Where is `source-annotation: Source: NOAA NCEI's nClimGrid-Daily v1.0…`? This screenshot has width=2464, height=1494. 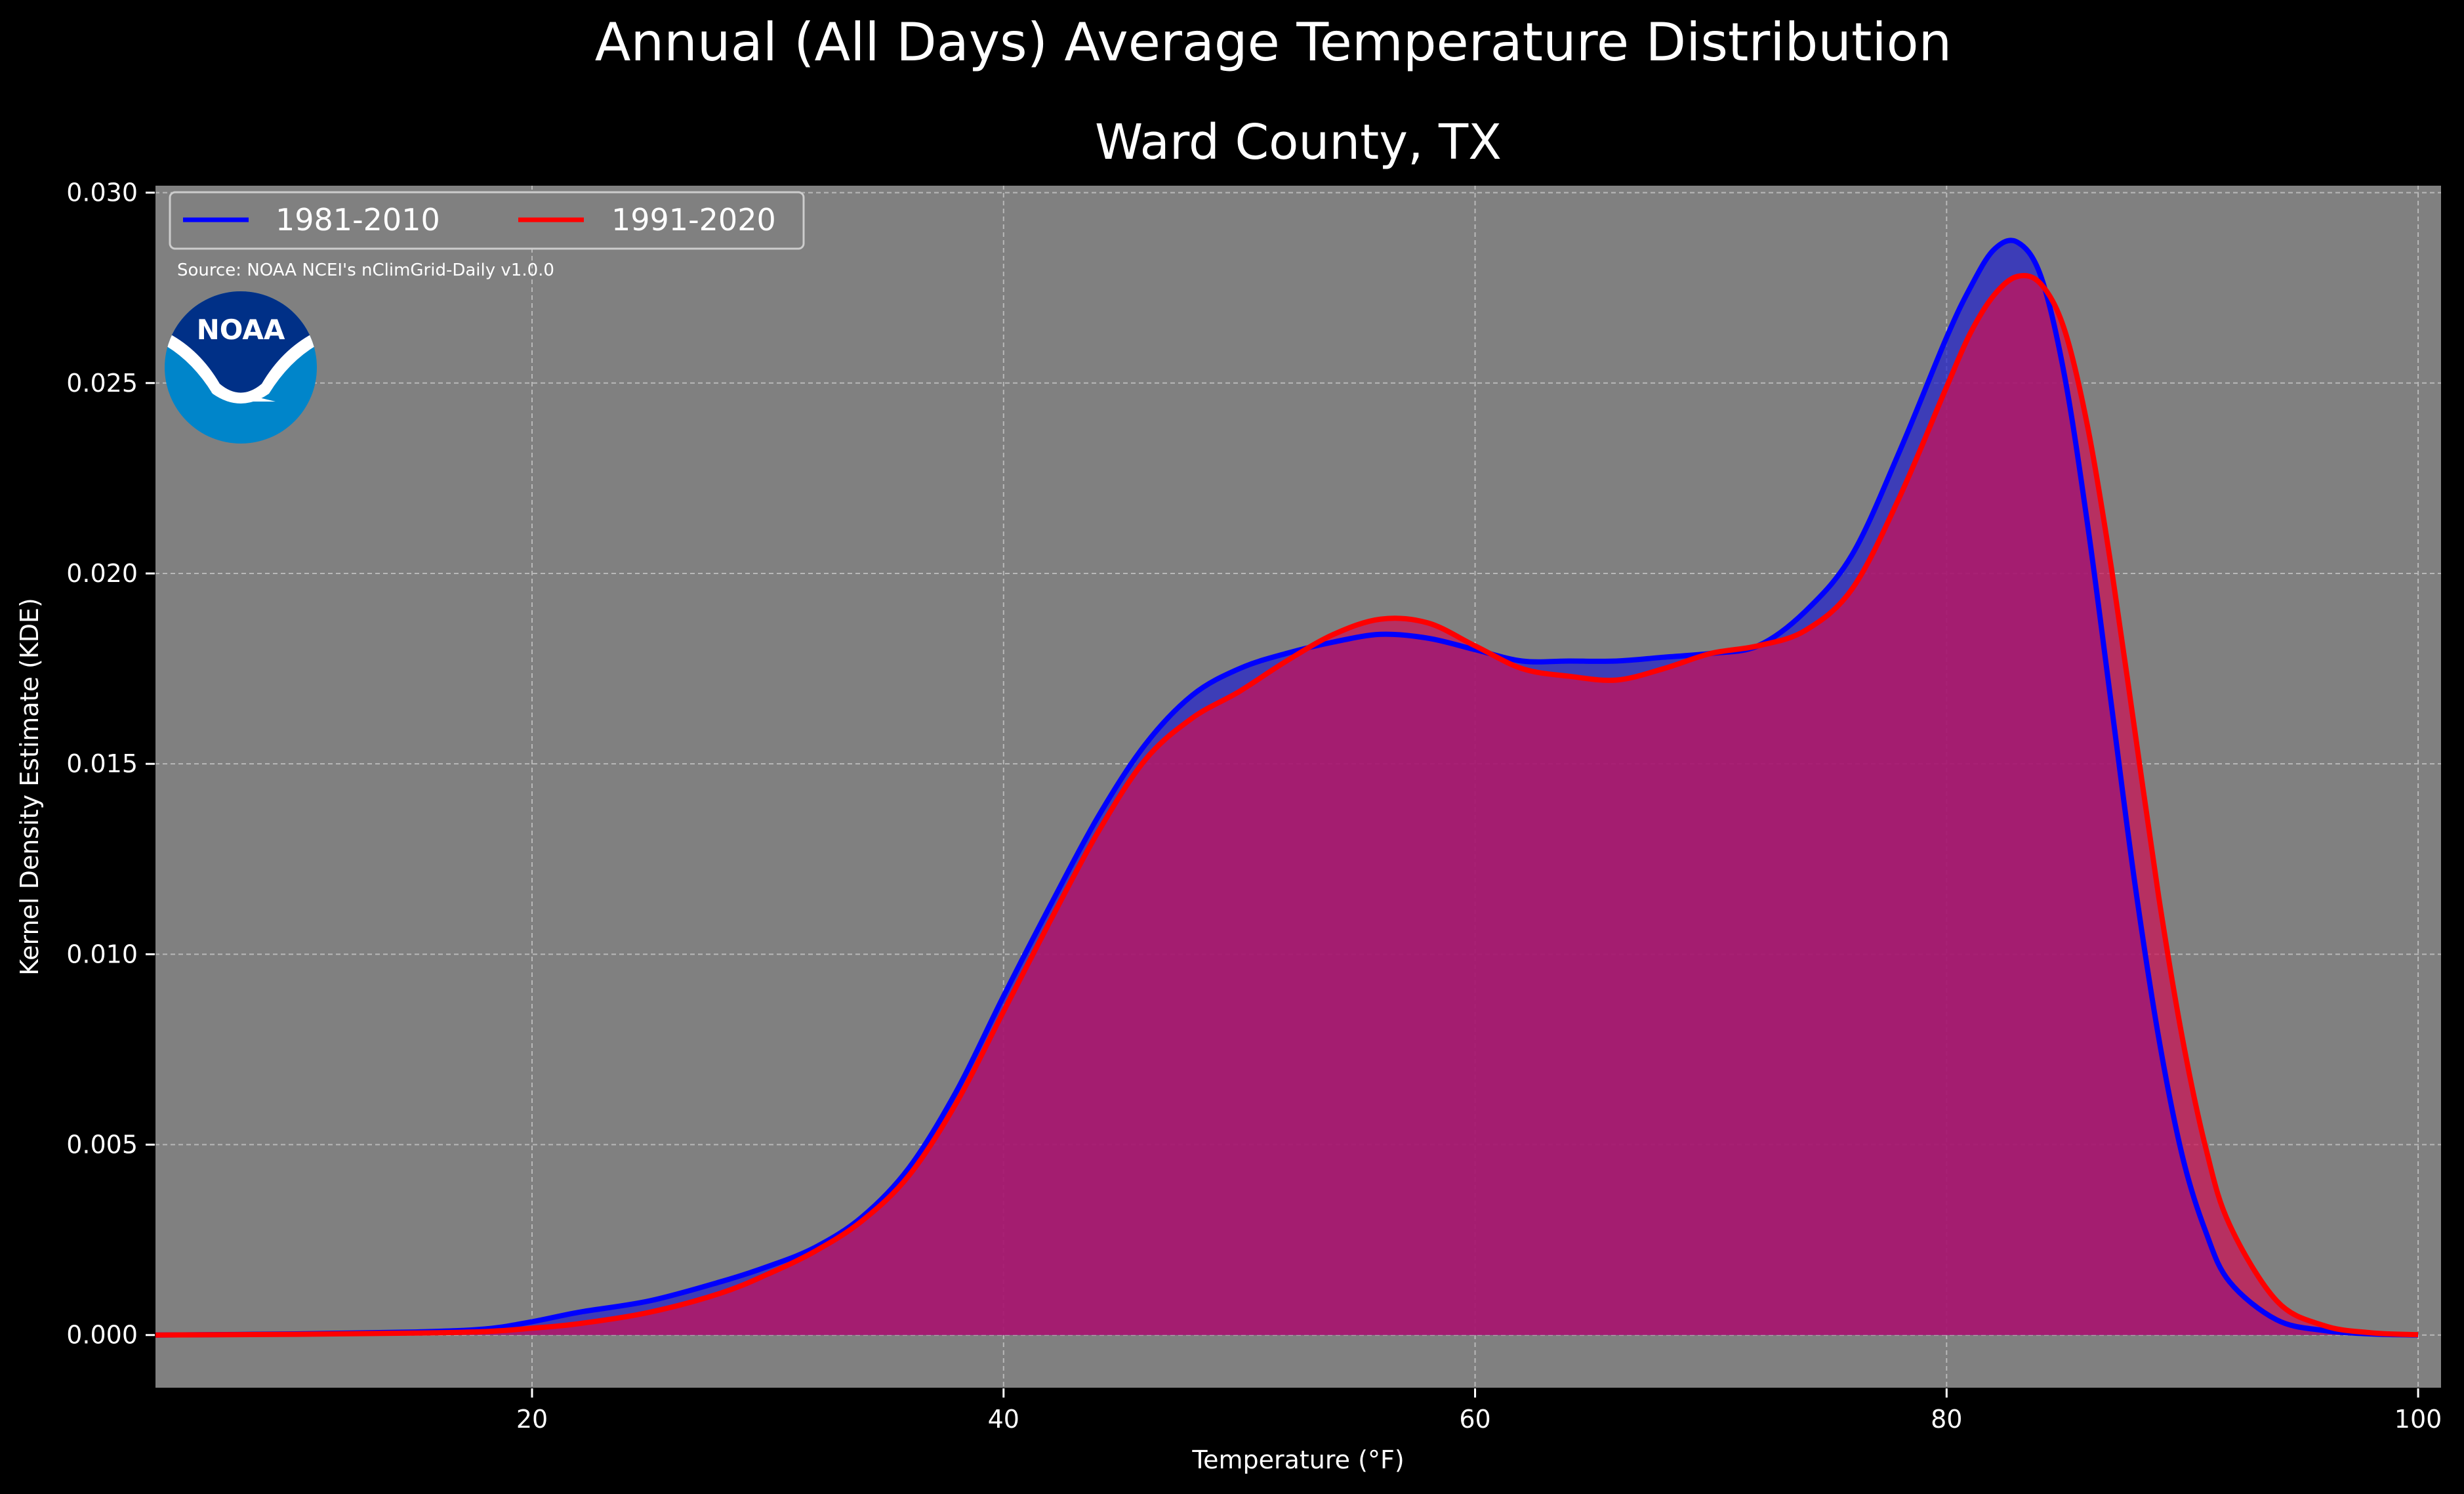
source-annotation: Source: NOAA NCEI's nClimGrid-Daily v1.0… is located at coordinates (365, 270).